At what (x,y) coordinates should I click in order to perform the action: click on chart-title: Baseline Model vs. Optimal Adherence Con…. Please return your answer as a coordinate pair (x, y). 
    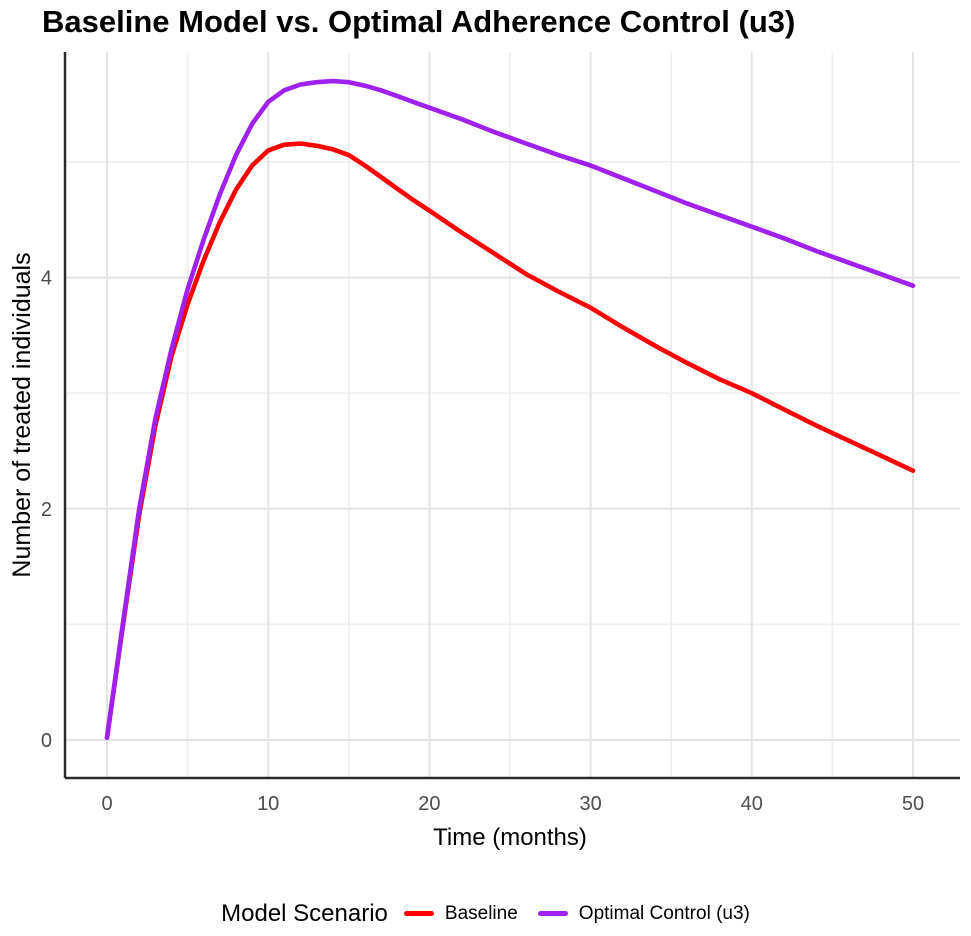
    Looking at the image, I should click on (419, 21).